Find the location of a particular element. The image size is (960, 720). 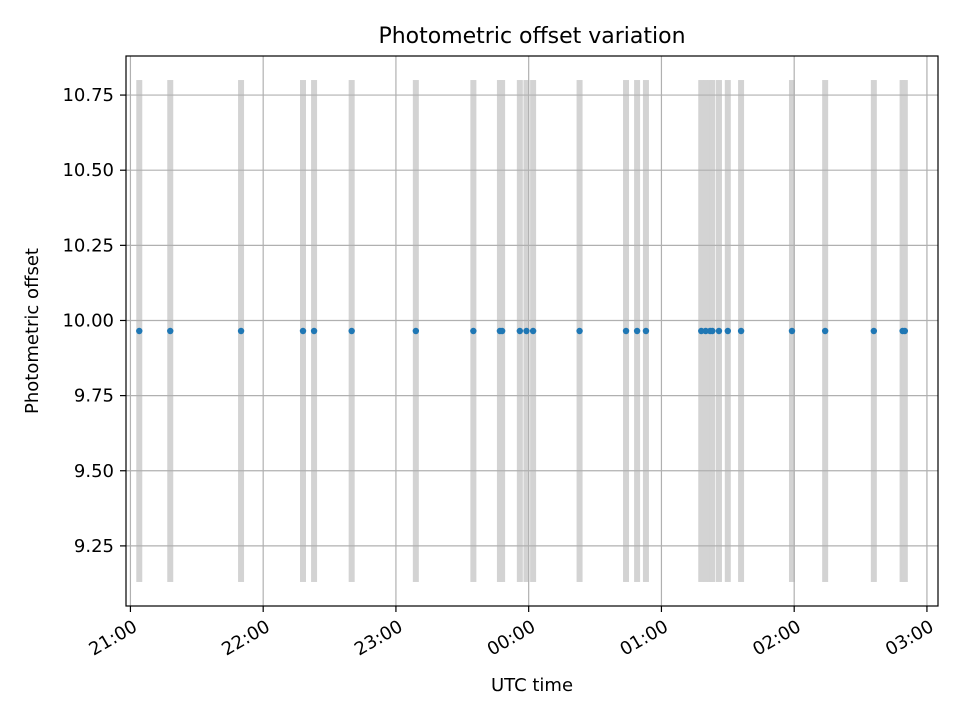

y-tick-label: 10.25 is located at coordinates (88, 245).